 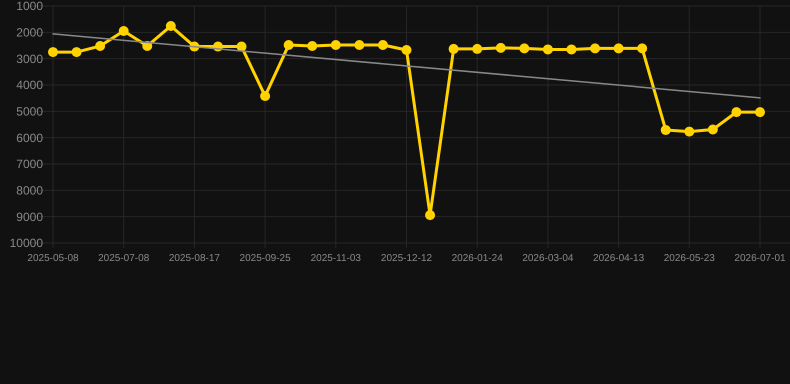 What do you see at coordinates (30, 164) in the screenshot?
I see `y-tick-label: 7000` at bounding box center [30, 164].